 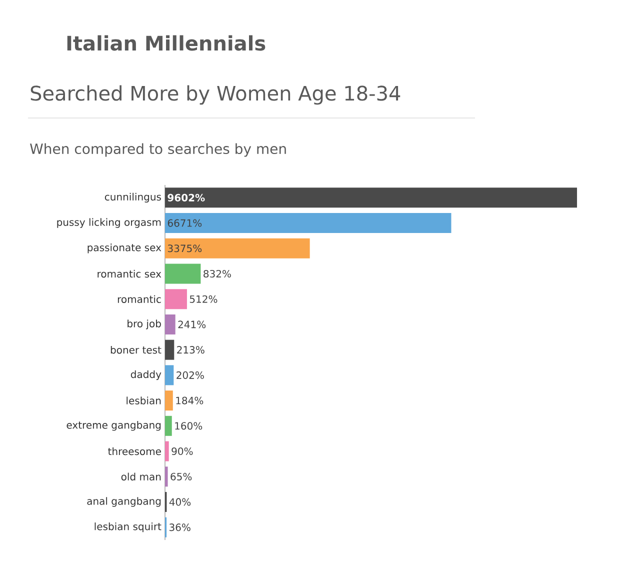 I want to click on y-tick-label: threesome, so click(x=134, y=451).